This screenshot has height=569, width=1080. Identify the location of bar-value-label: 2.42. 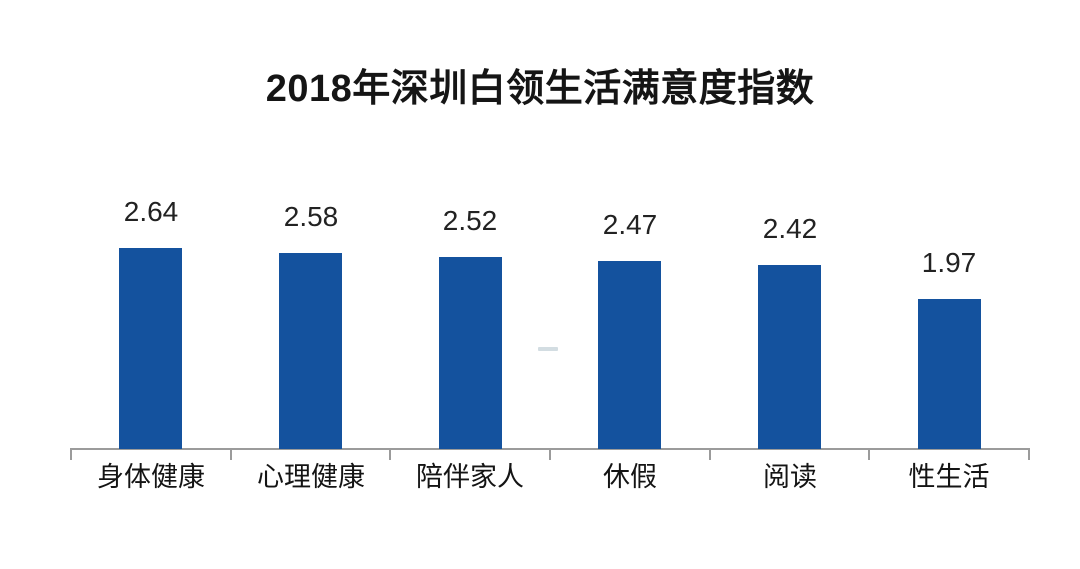
(790, 228).